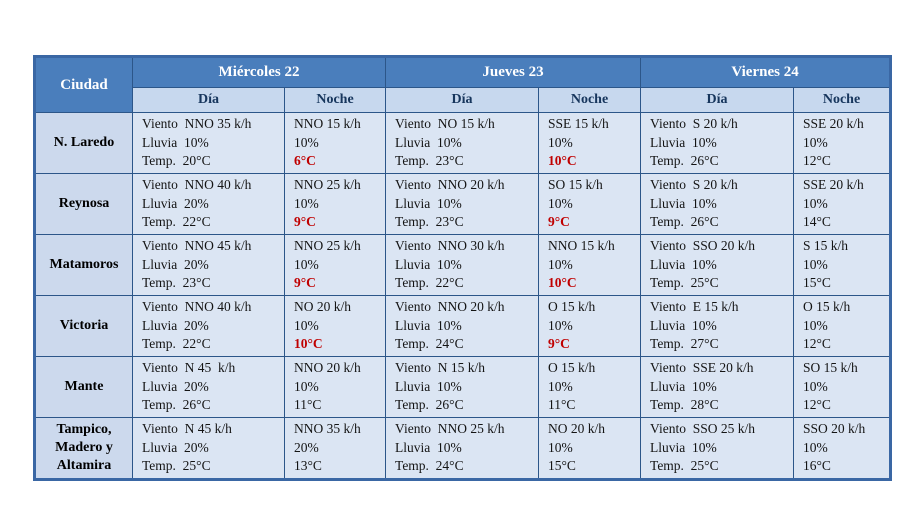 The height and width of the screenshot is (530, 924). What do you see at coordinates (327, 124) in the screenshot?
I see `wind-line: NNO 15 k/h` at bounding box center [327, 124].